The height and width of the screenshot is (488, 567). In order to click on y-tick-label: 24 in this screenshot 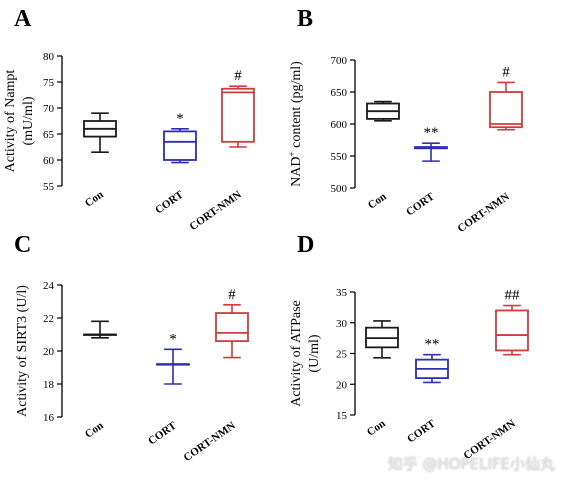, I will do `click(49, 286)`.